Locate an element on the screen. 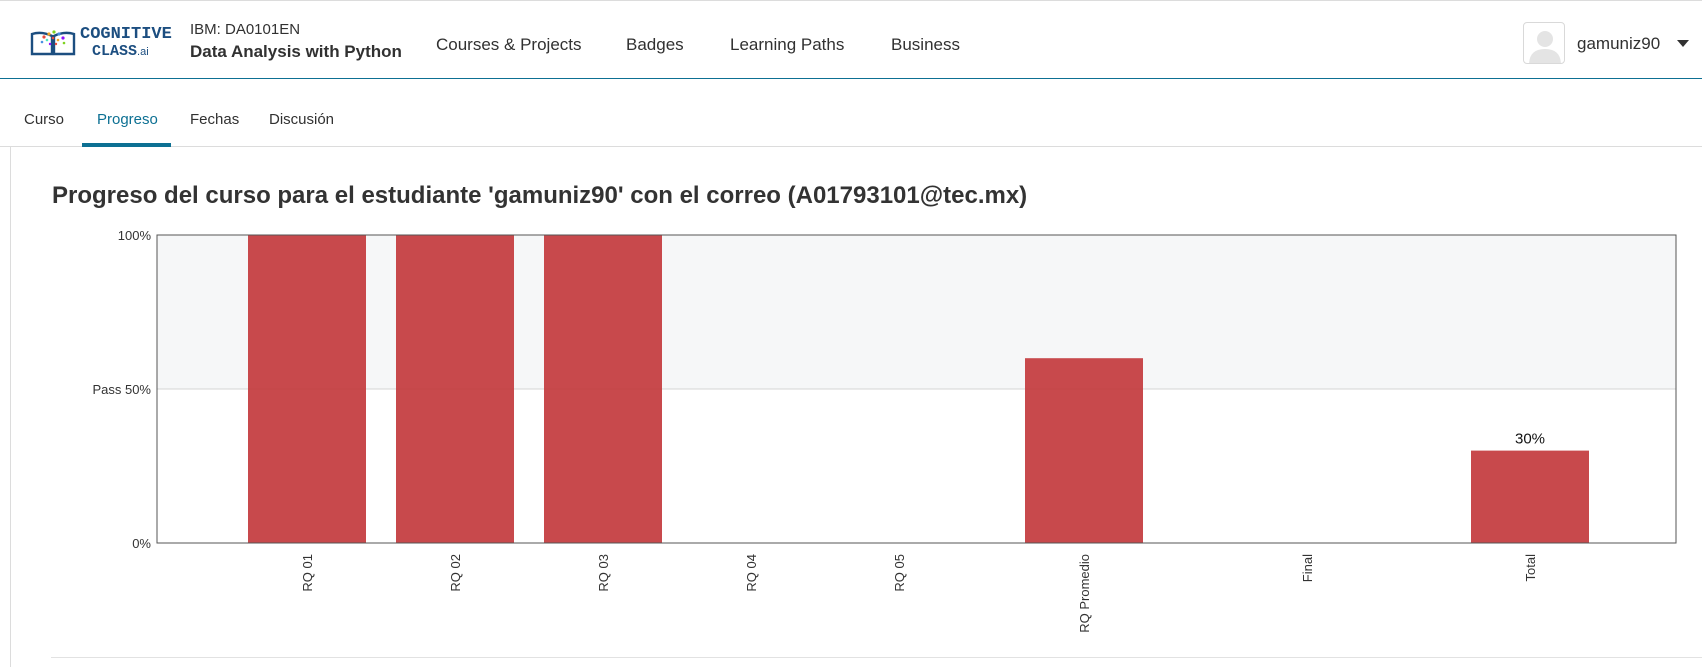  top-border is located at coordinates (851, 2).